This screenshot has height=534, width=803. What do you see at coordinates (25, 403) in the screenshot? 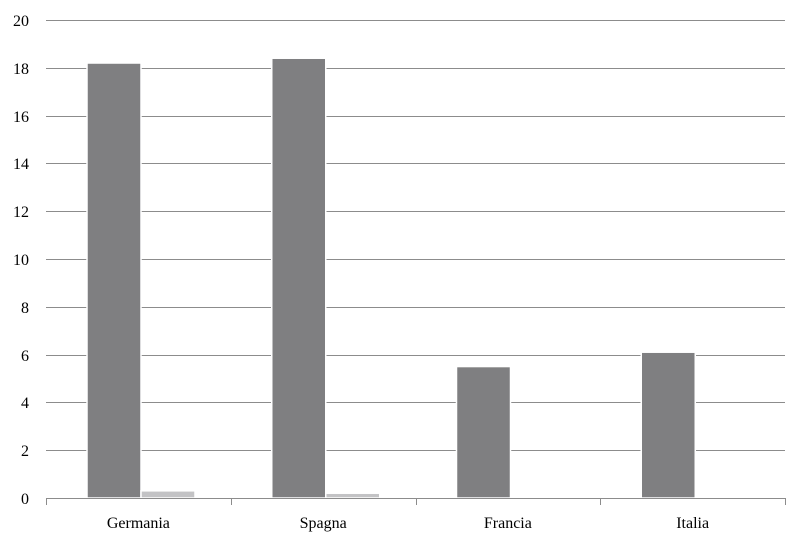
I see `y-tick-label: 4` at bounding box center [25, 403].